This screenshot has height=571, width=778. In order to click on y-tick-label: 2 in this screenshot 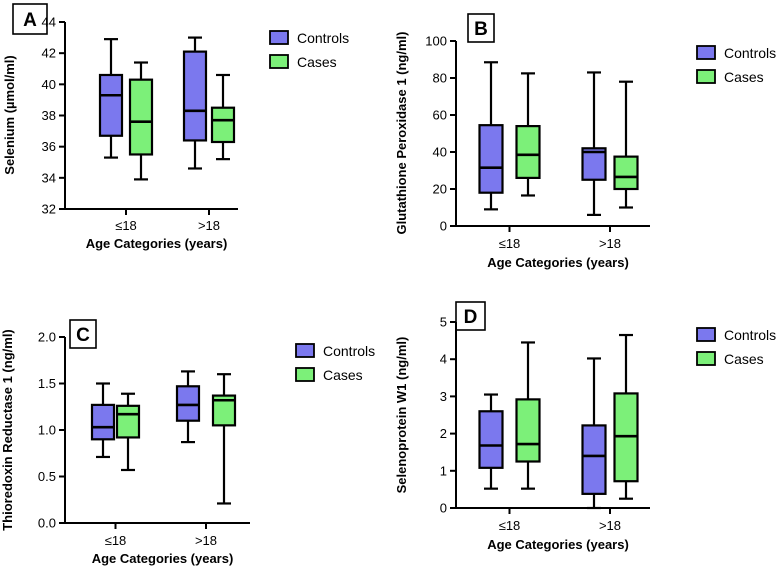, I will do `click(443, 433)`.